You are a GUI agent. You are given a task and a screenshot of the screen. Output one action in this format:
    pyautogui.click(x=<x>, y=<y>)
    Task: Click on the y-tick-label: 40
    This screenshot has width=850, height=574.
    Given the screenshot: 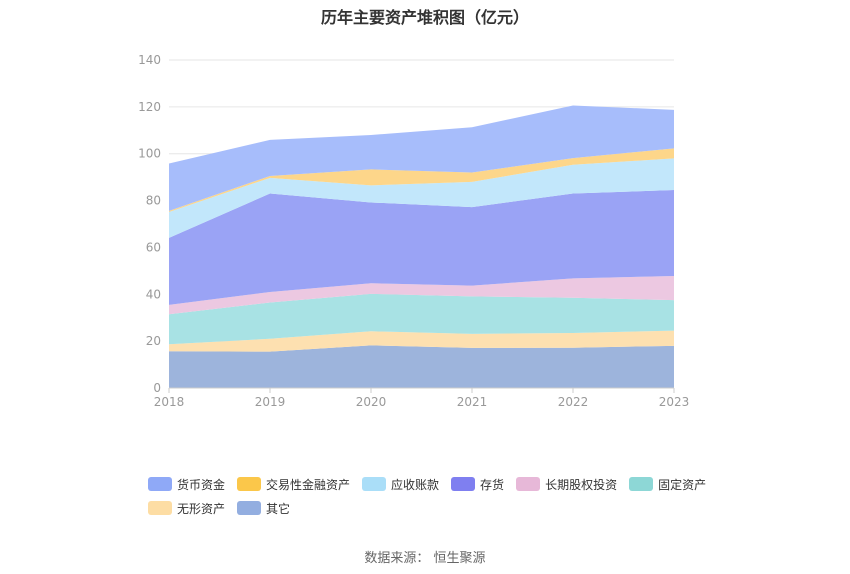 What is the action you would take?
    pyautogui.click(x=153, y=294)
    